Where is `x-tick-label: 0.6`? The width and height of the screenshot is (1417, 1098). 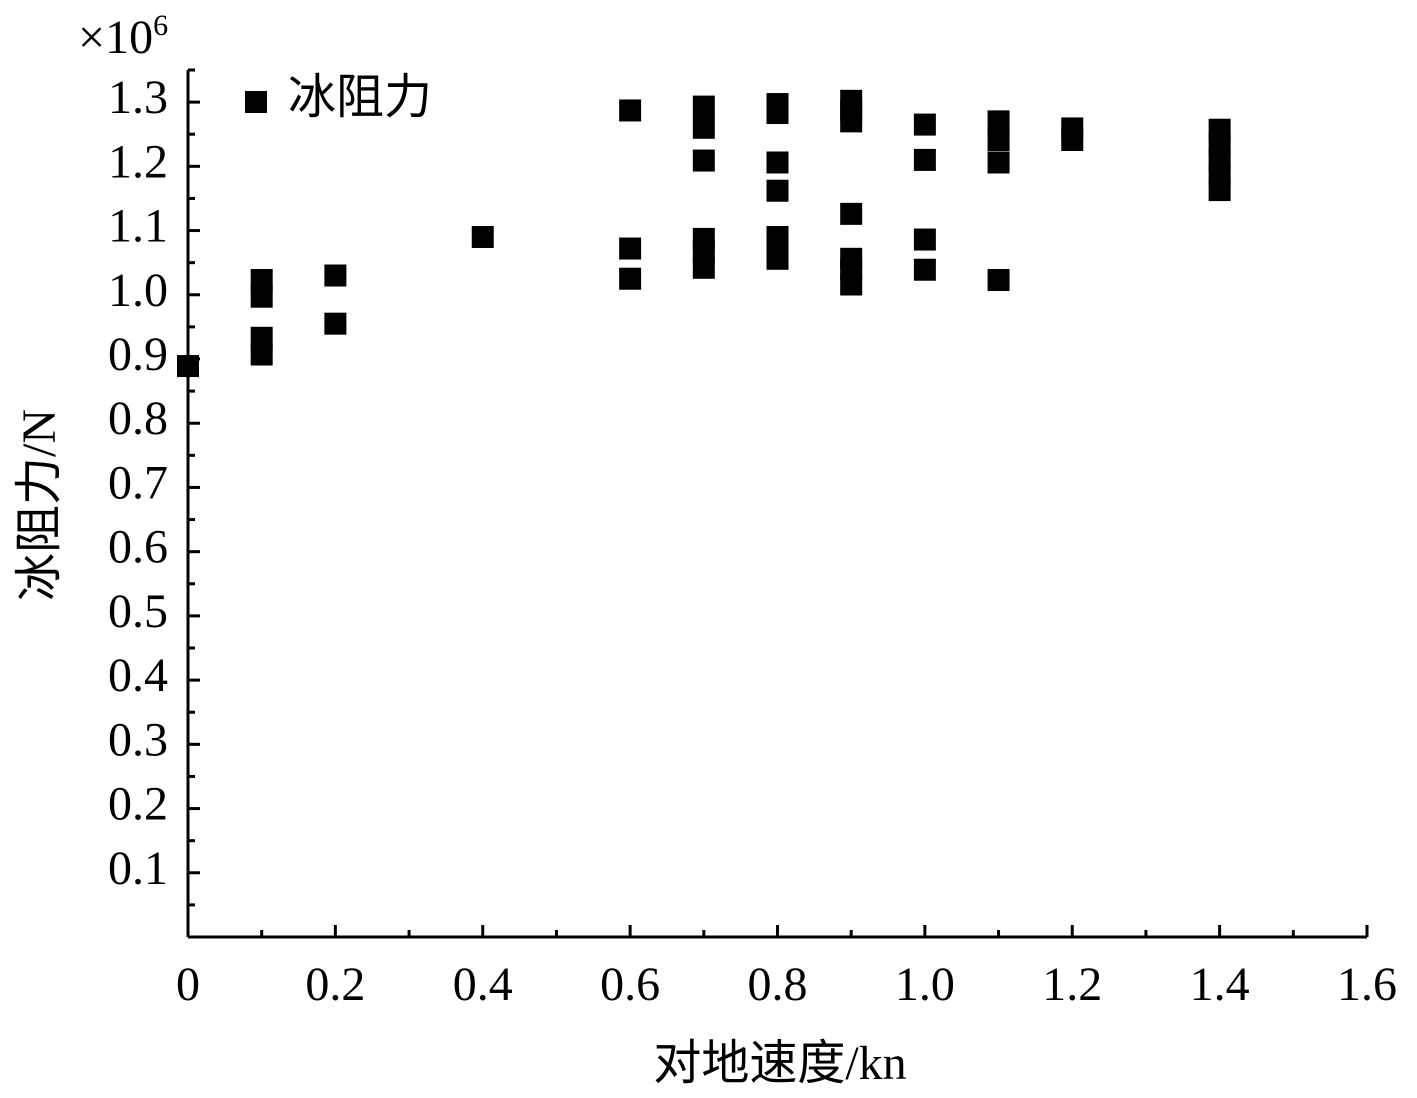
x-tick-label: 0.6 is located at coordinates (630, 984).